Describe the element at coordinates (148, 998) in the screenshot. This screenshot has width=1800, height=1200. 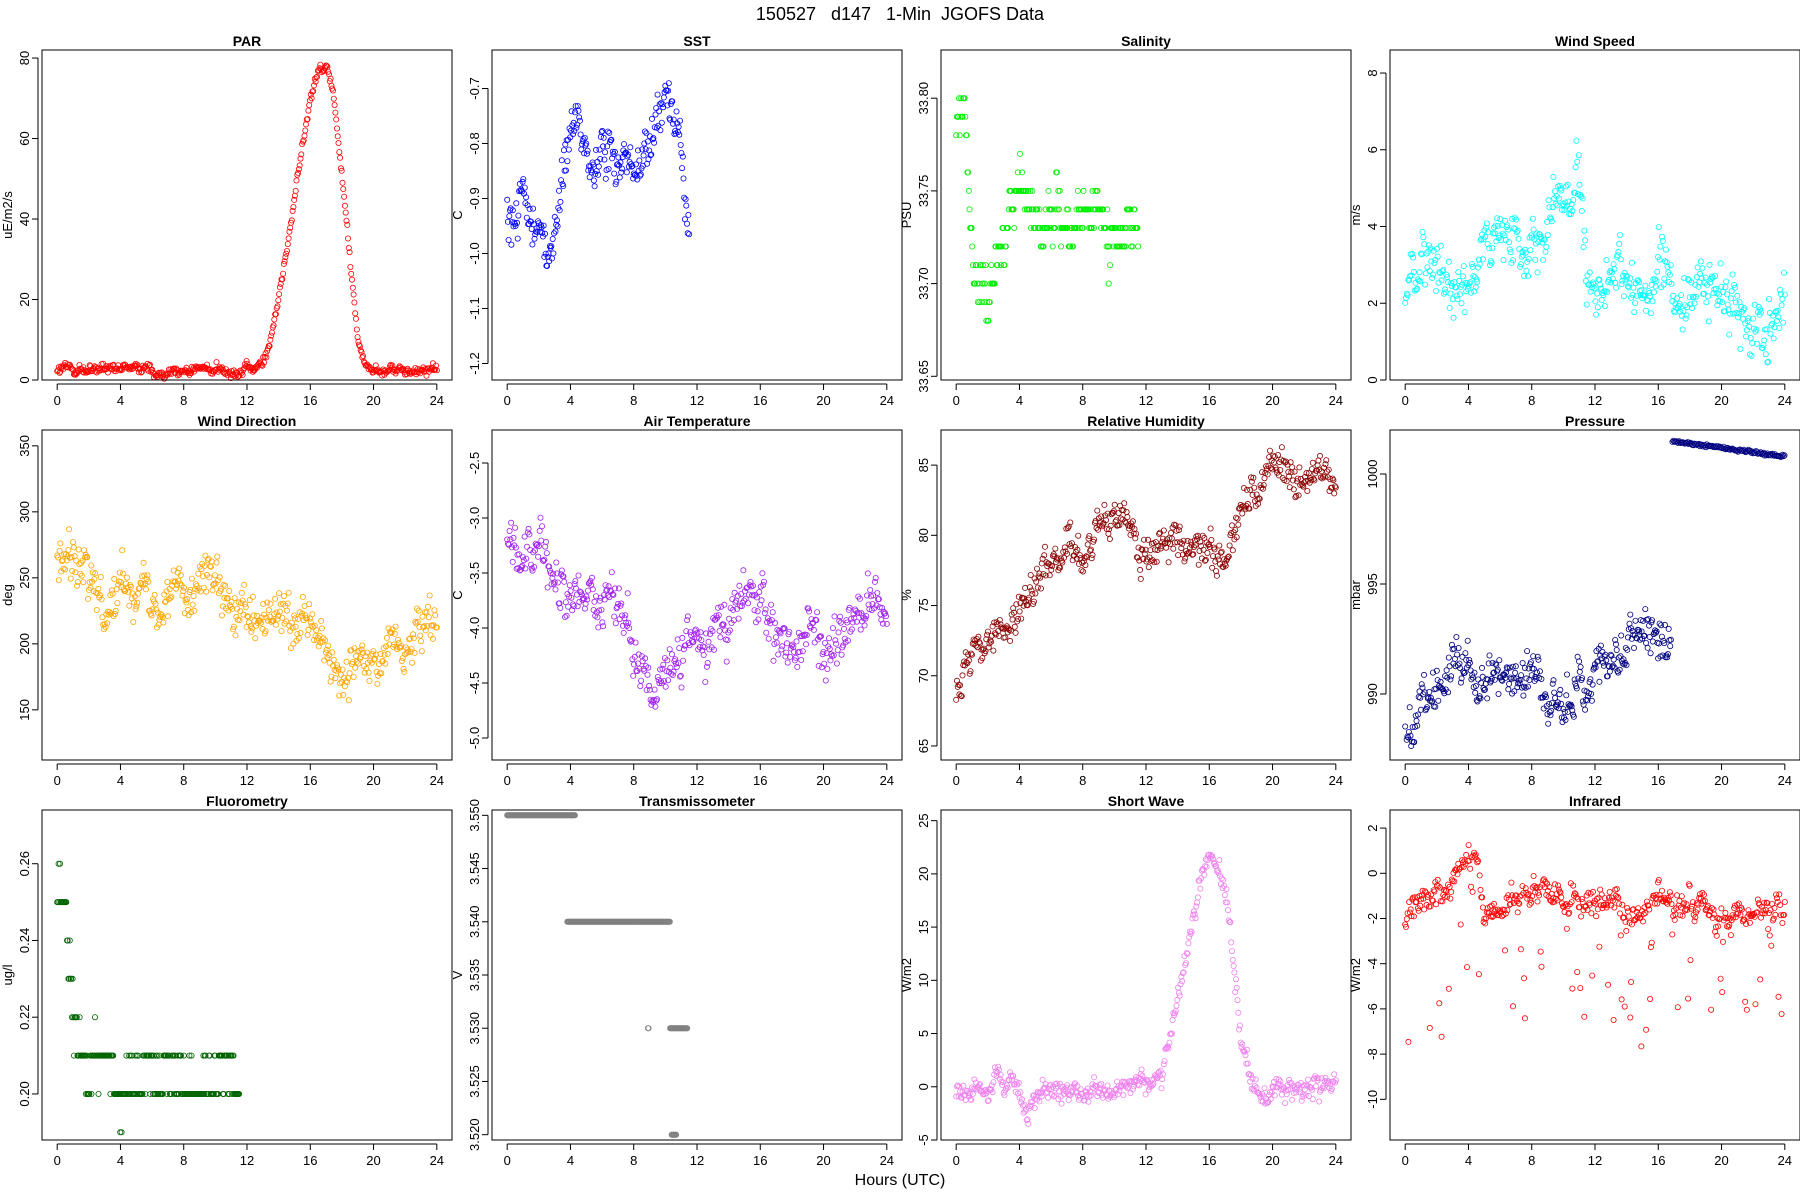
I see `points-fluorometry` at that location.